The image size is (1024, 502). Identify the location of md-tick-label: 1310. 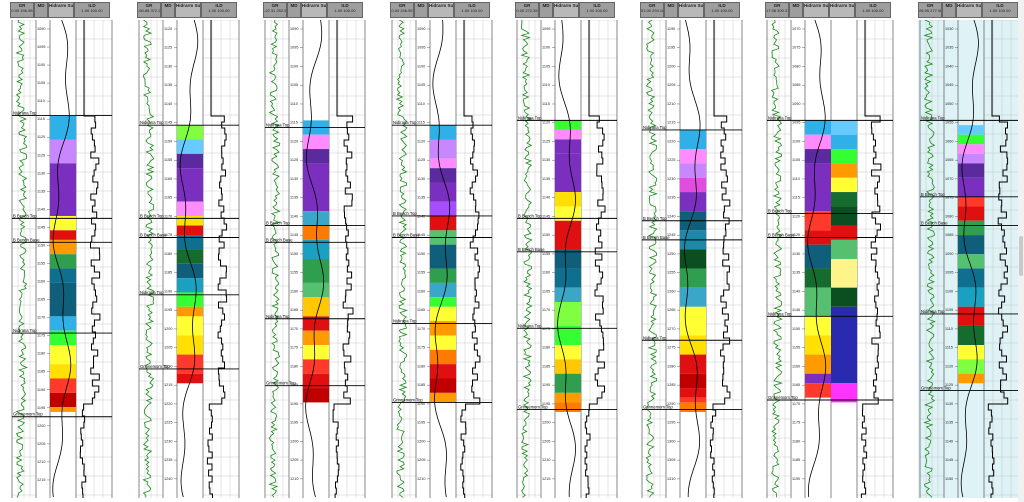
(671, 479).